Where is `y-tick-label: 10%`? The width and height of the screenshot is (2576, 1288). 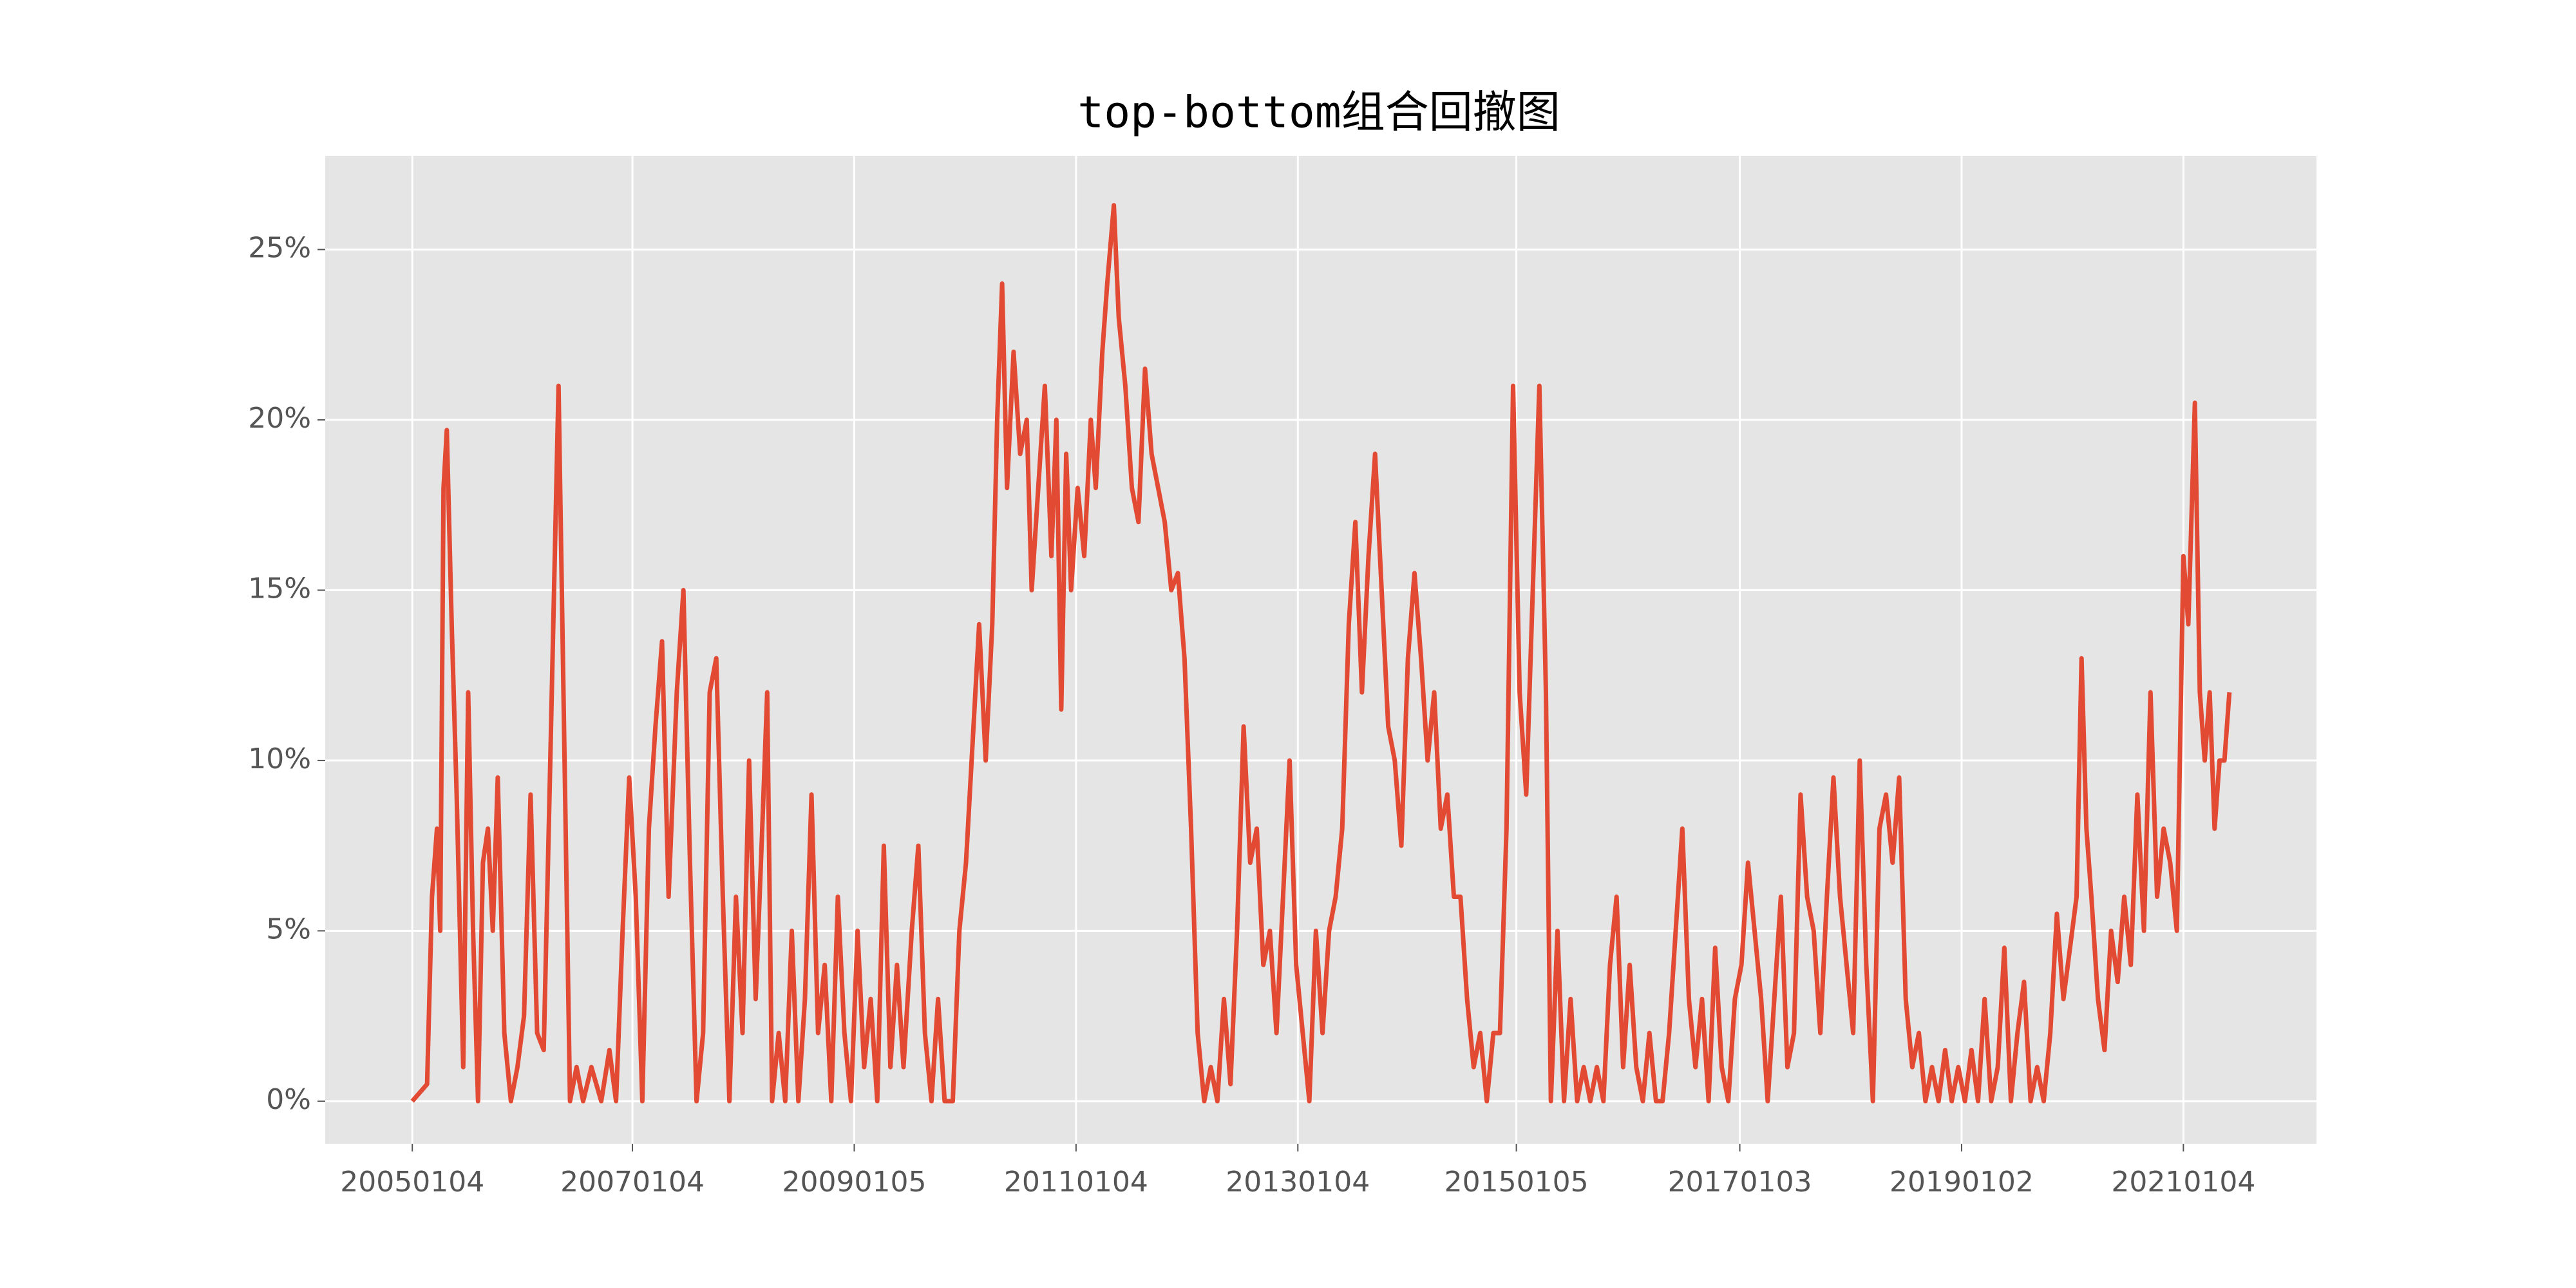 y-tick-label: 10% is located at coordinates (279, 759).